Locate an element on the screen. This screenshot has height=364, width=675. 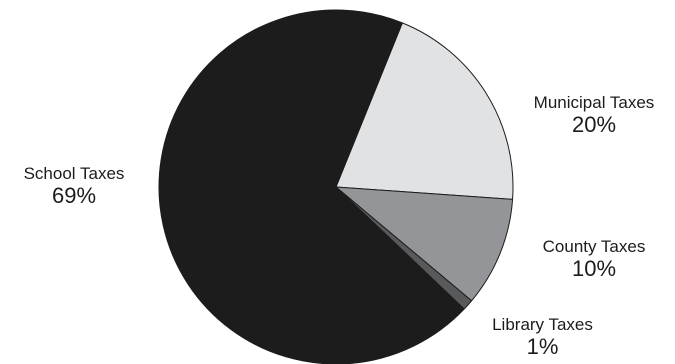
label-municipal-taxes: Municipal Taxes 20% is located at coordinates (594, 115).